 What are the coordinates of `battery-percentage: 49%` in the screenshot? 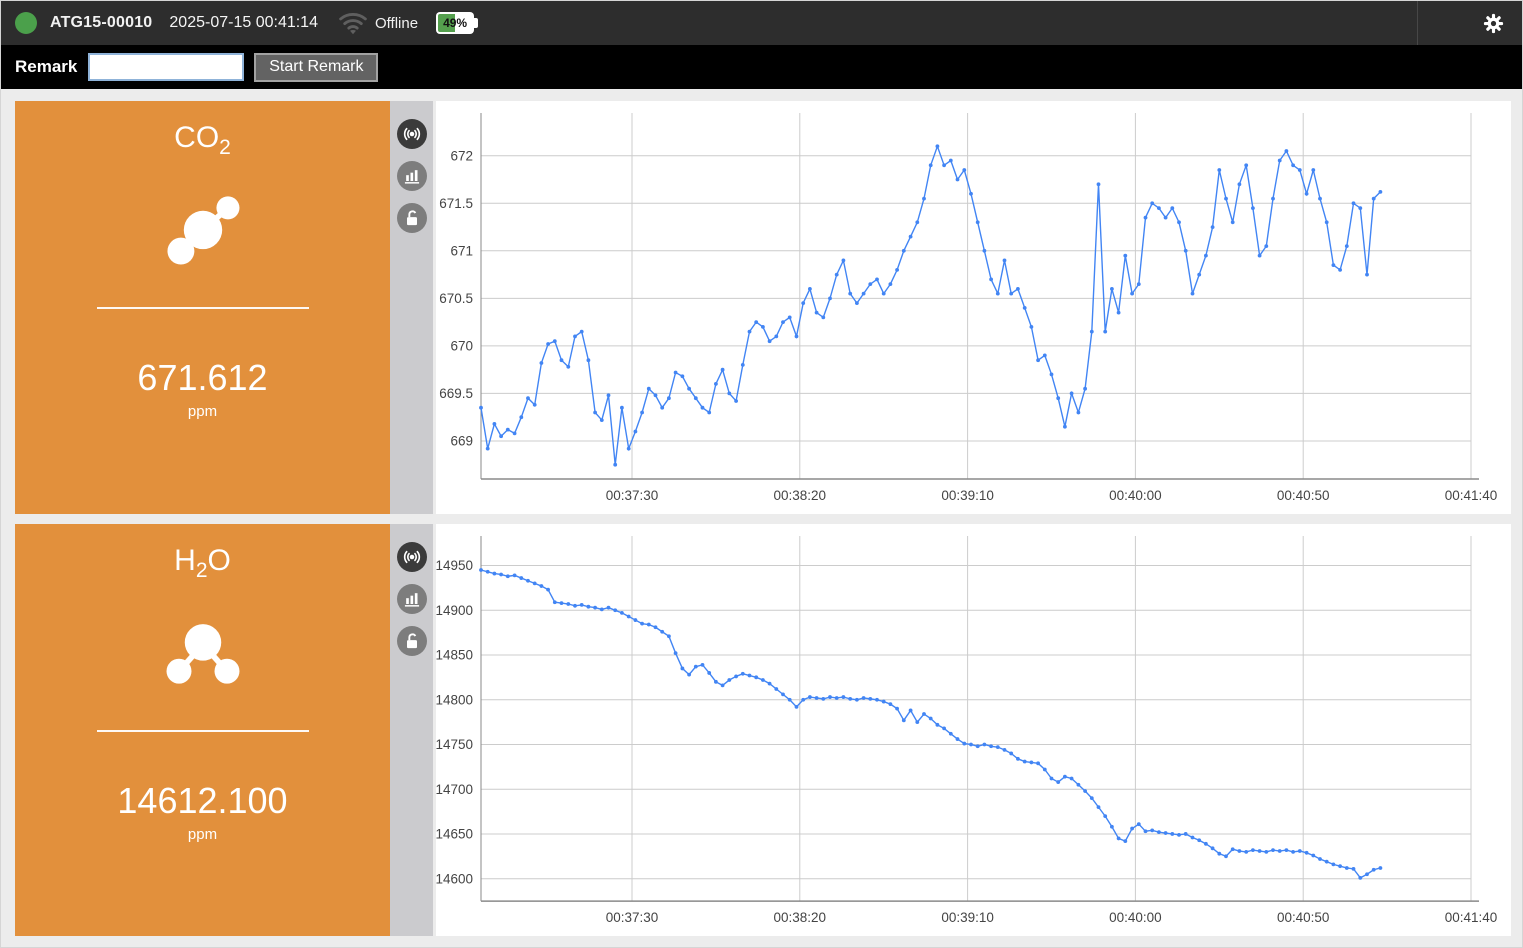 It's located at (455, 23).